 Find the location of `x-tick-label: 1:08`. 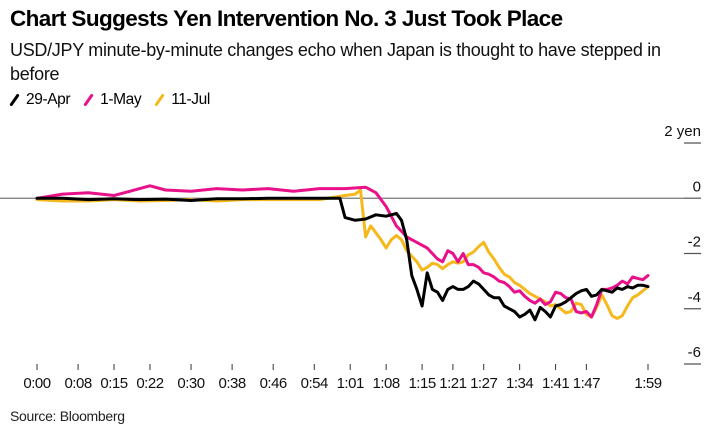

x-tick-label: 1:08 is located at coordinates (386, 383).